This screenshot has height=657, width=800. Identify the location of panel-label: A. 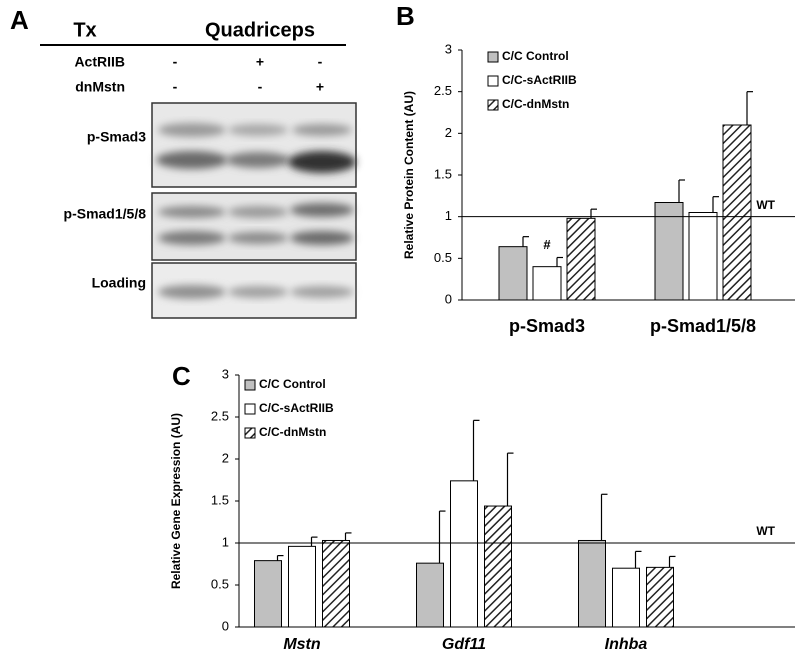
(19, 20).